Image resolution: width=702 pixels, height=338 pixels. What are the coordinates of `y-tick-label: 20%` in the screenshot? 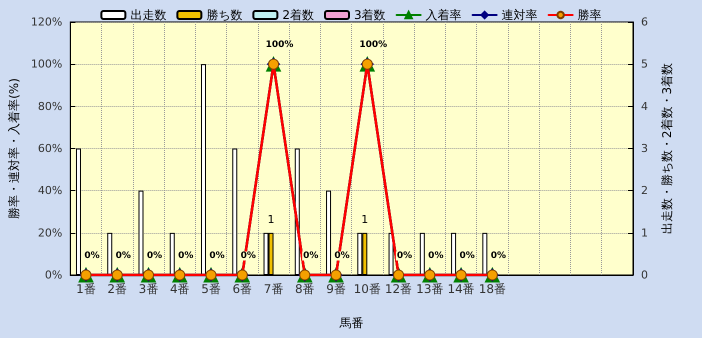 It's located at (50, 233).